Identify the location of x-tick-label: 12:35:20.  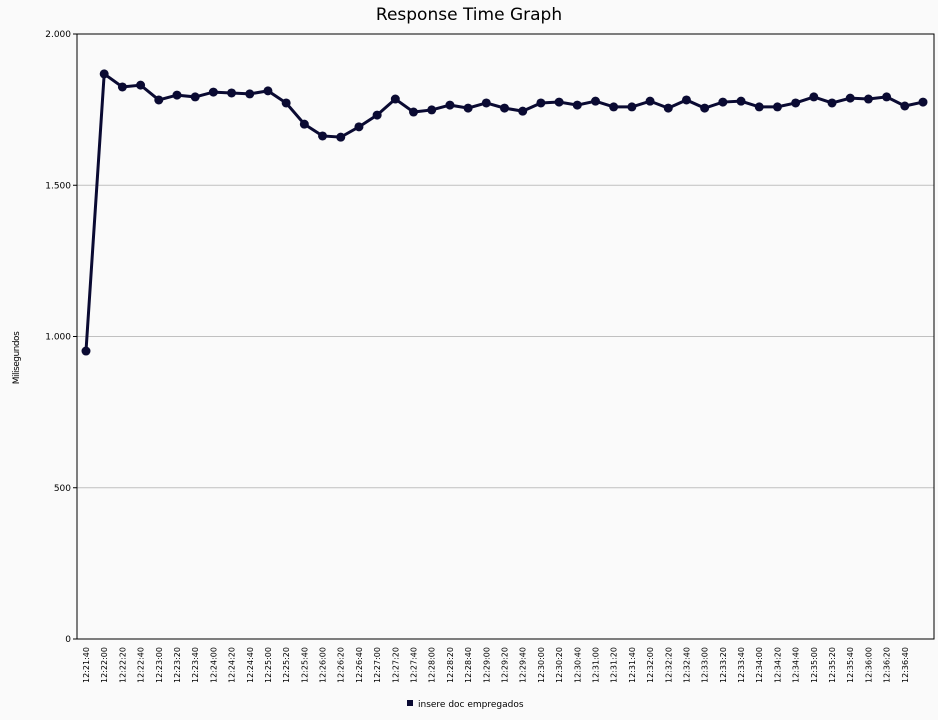
(832, 665).